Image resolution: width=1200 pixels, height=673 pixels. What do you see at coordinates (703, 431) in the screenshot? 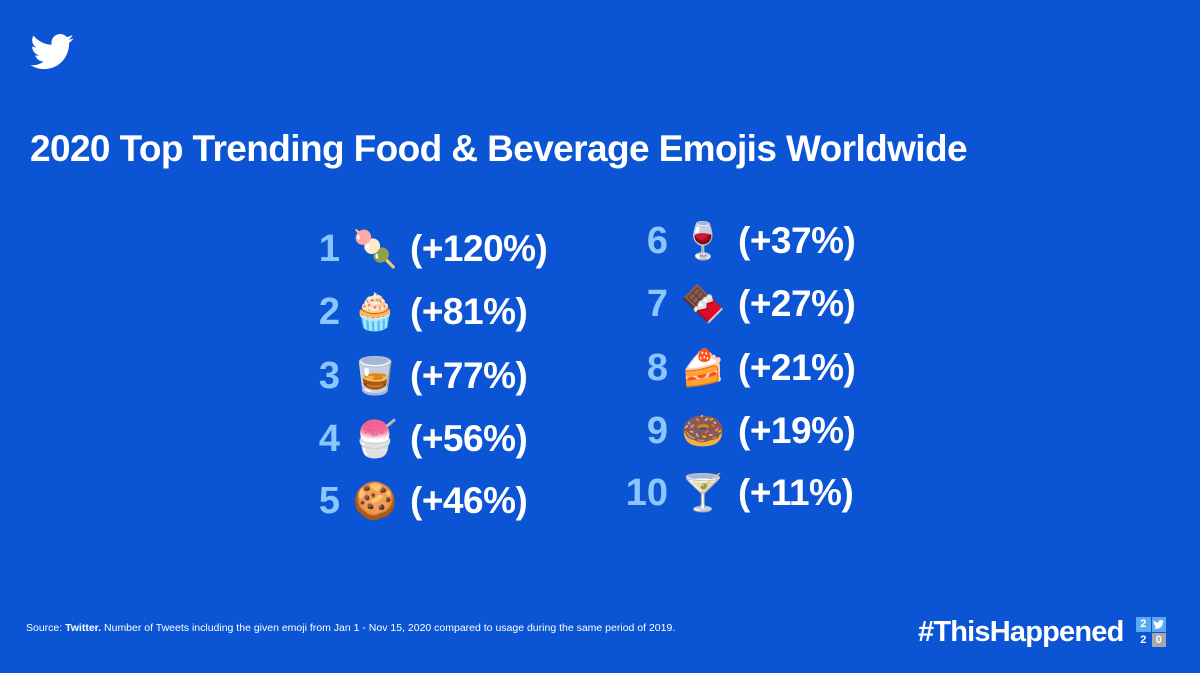
I see `doughnut-icon: 🍩` at bounding box center [703, 431].